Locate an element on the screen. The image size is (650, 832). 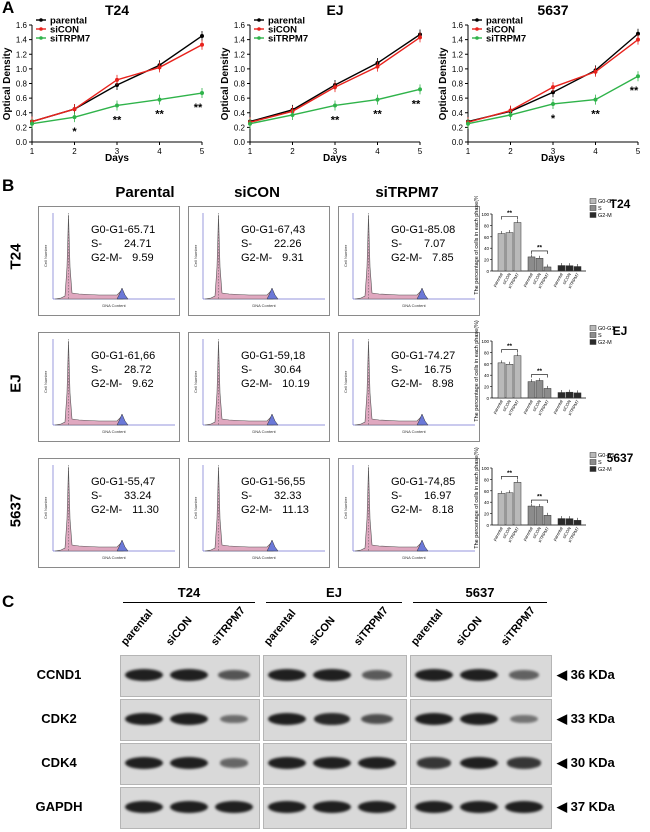
protein-label-cdk2: CDK2 is located at coordinates (59, 718).